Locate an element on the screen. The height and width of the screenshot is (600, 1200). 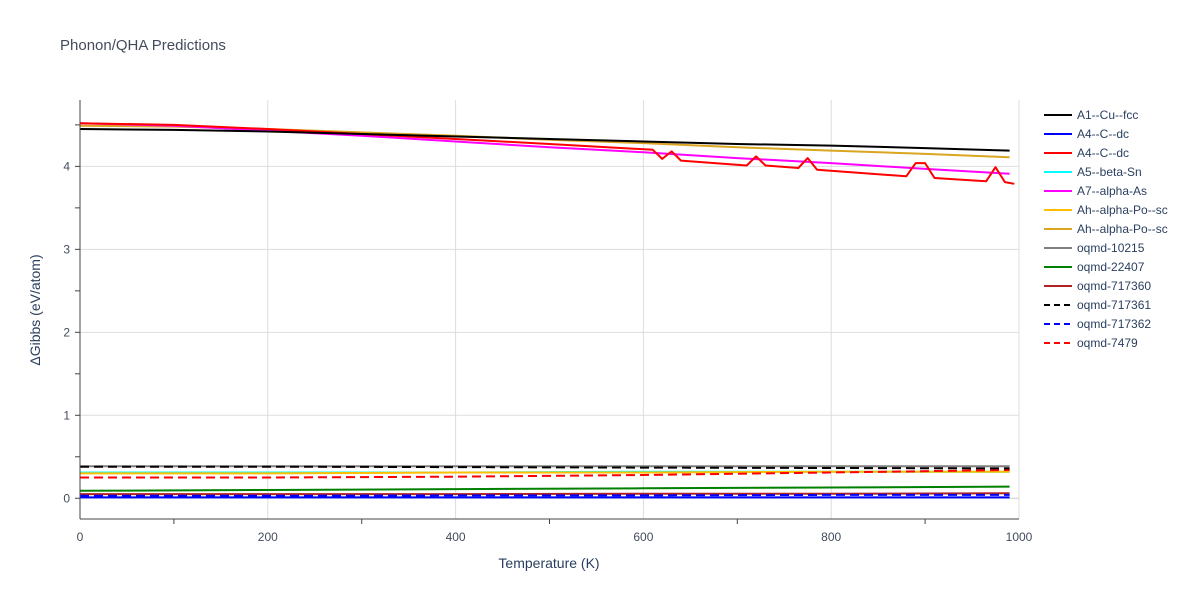
legend-label: A5--beta-Sn is located at coordinates (1109, 172).